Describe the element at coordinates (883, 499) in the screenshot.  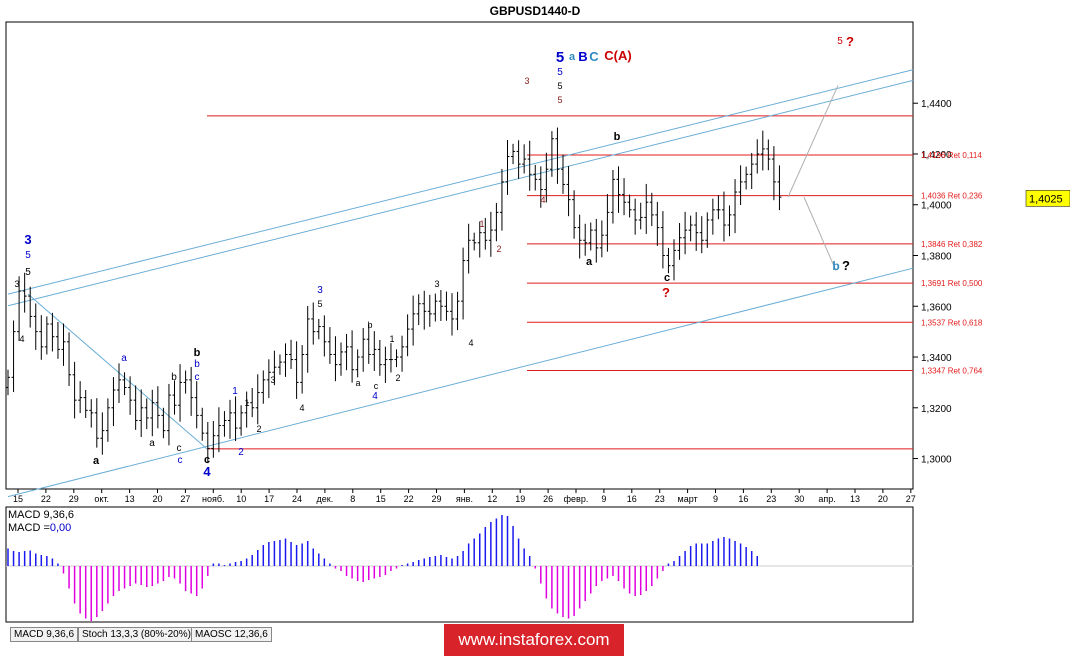
I see `time-tick-label: 20` at that location.